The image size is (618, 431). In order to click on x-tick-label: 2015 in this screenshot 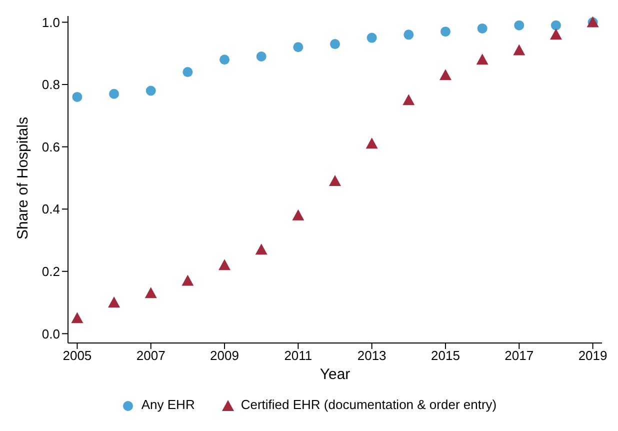, I will do `click(445, 356)`.